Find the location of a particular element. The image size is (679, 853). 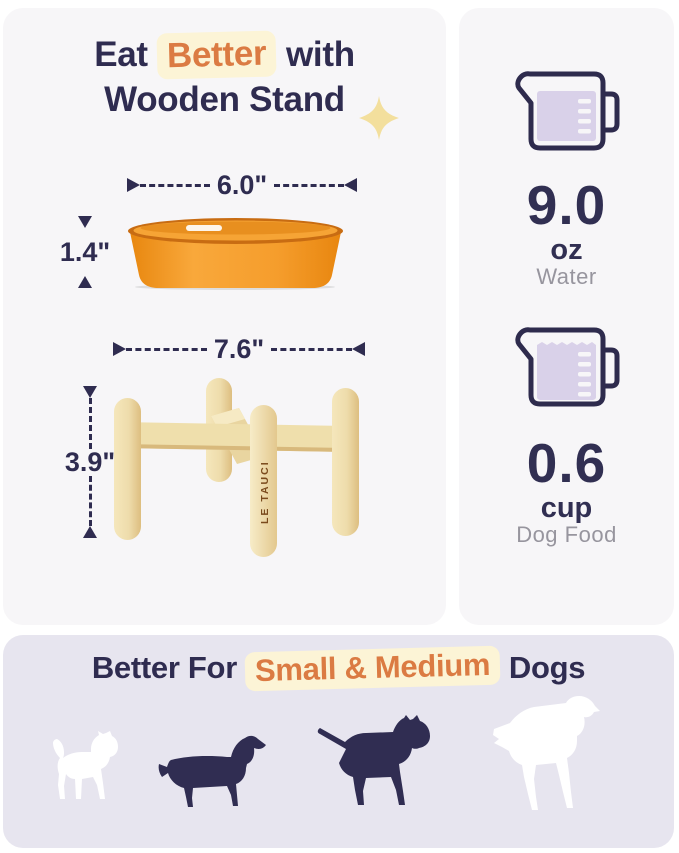

dachshund-silhouette-icon is located at coordinates (212, 771).